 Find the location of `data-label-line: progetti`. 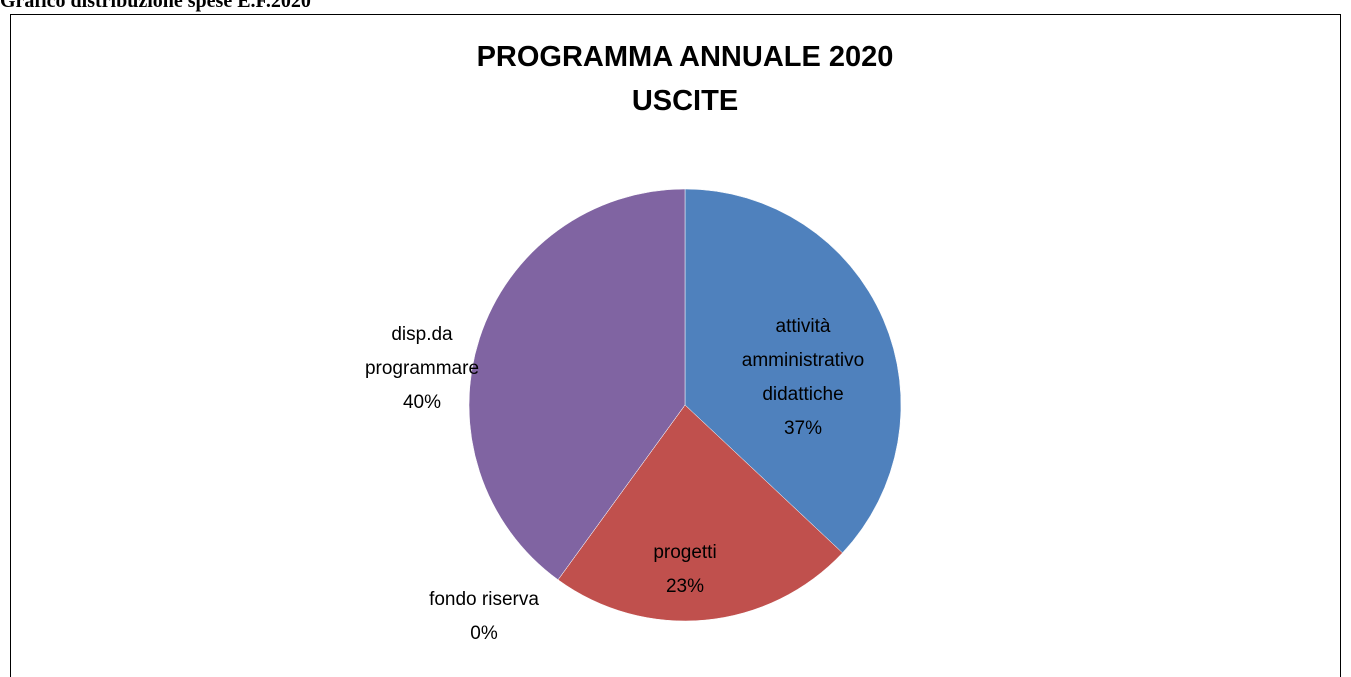

data-label-line: progetti is located at coordinates (684, 552).